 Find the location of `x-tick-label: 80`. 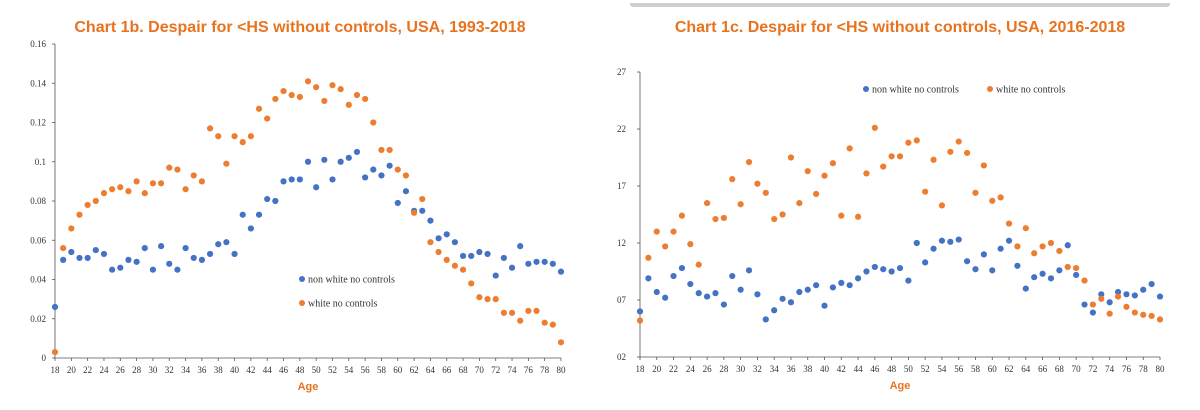

x-tick-label: 80 is located at coordinates (562, 370).